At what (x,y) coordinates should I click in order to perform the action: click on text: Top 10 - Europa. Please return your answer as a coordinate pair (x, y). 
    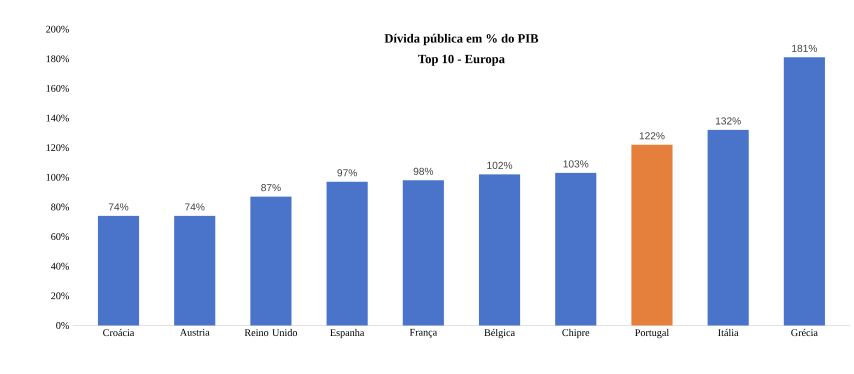
    Looking at the image, I should click on (461, 60).